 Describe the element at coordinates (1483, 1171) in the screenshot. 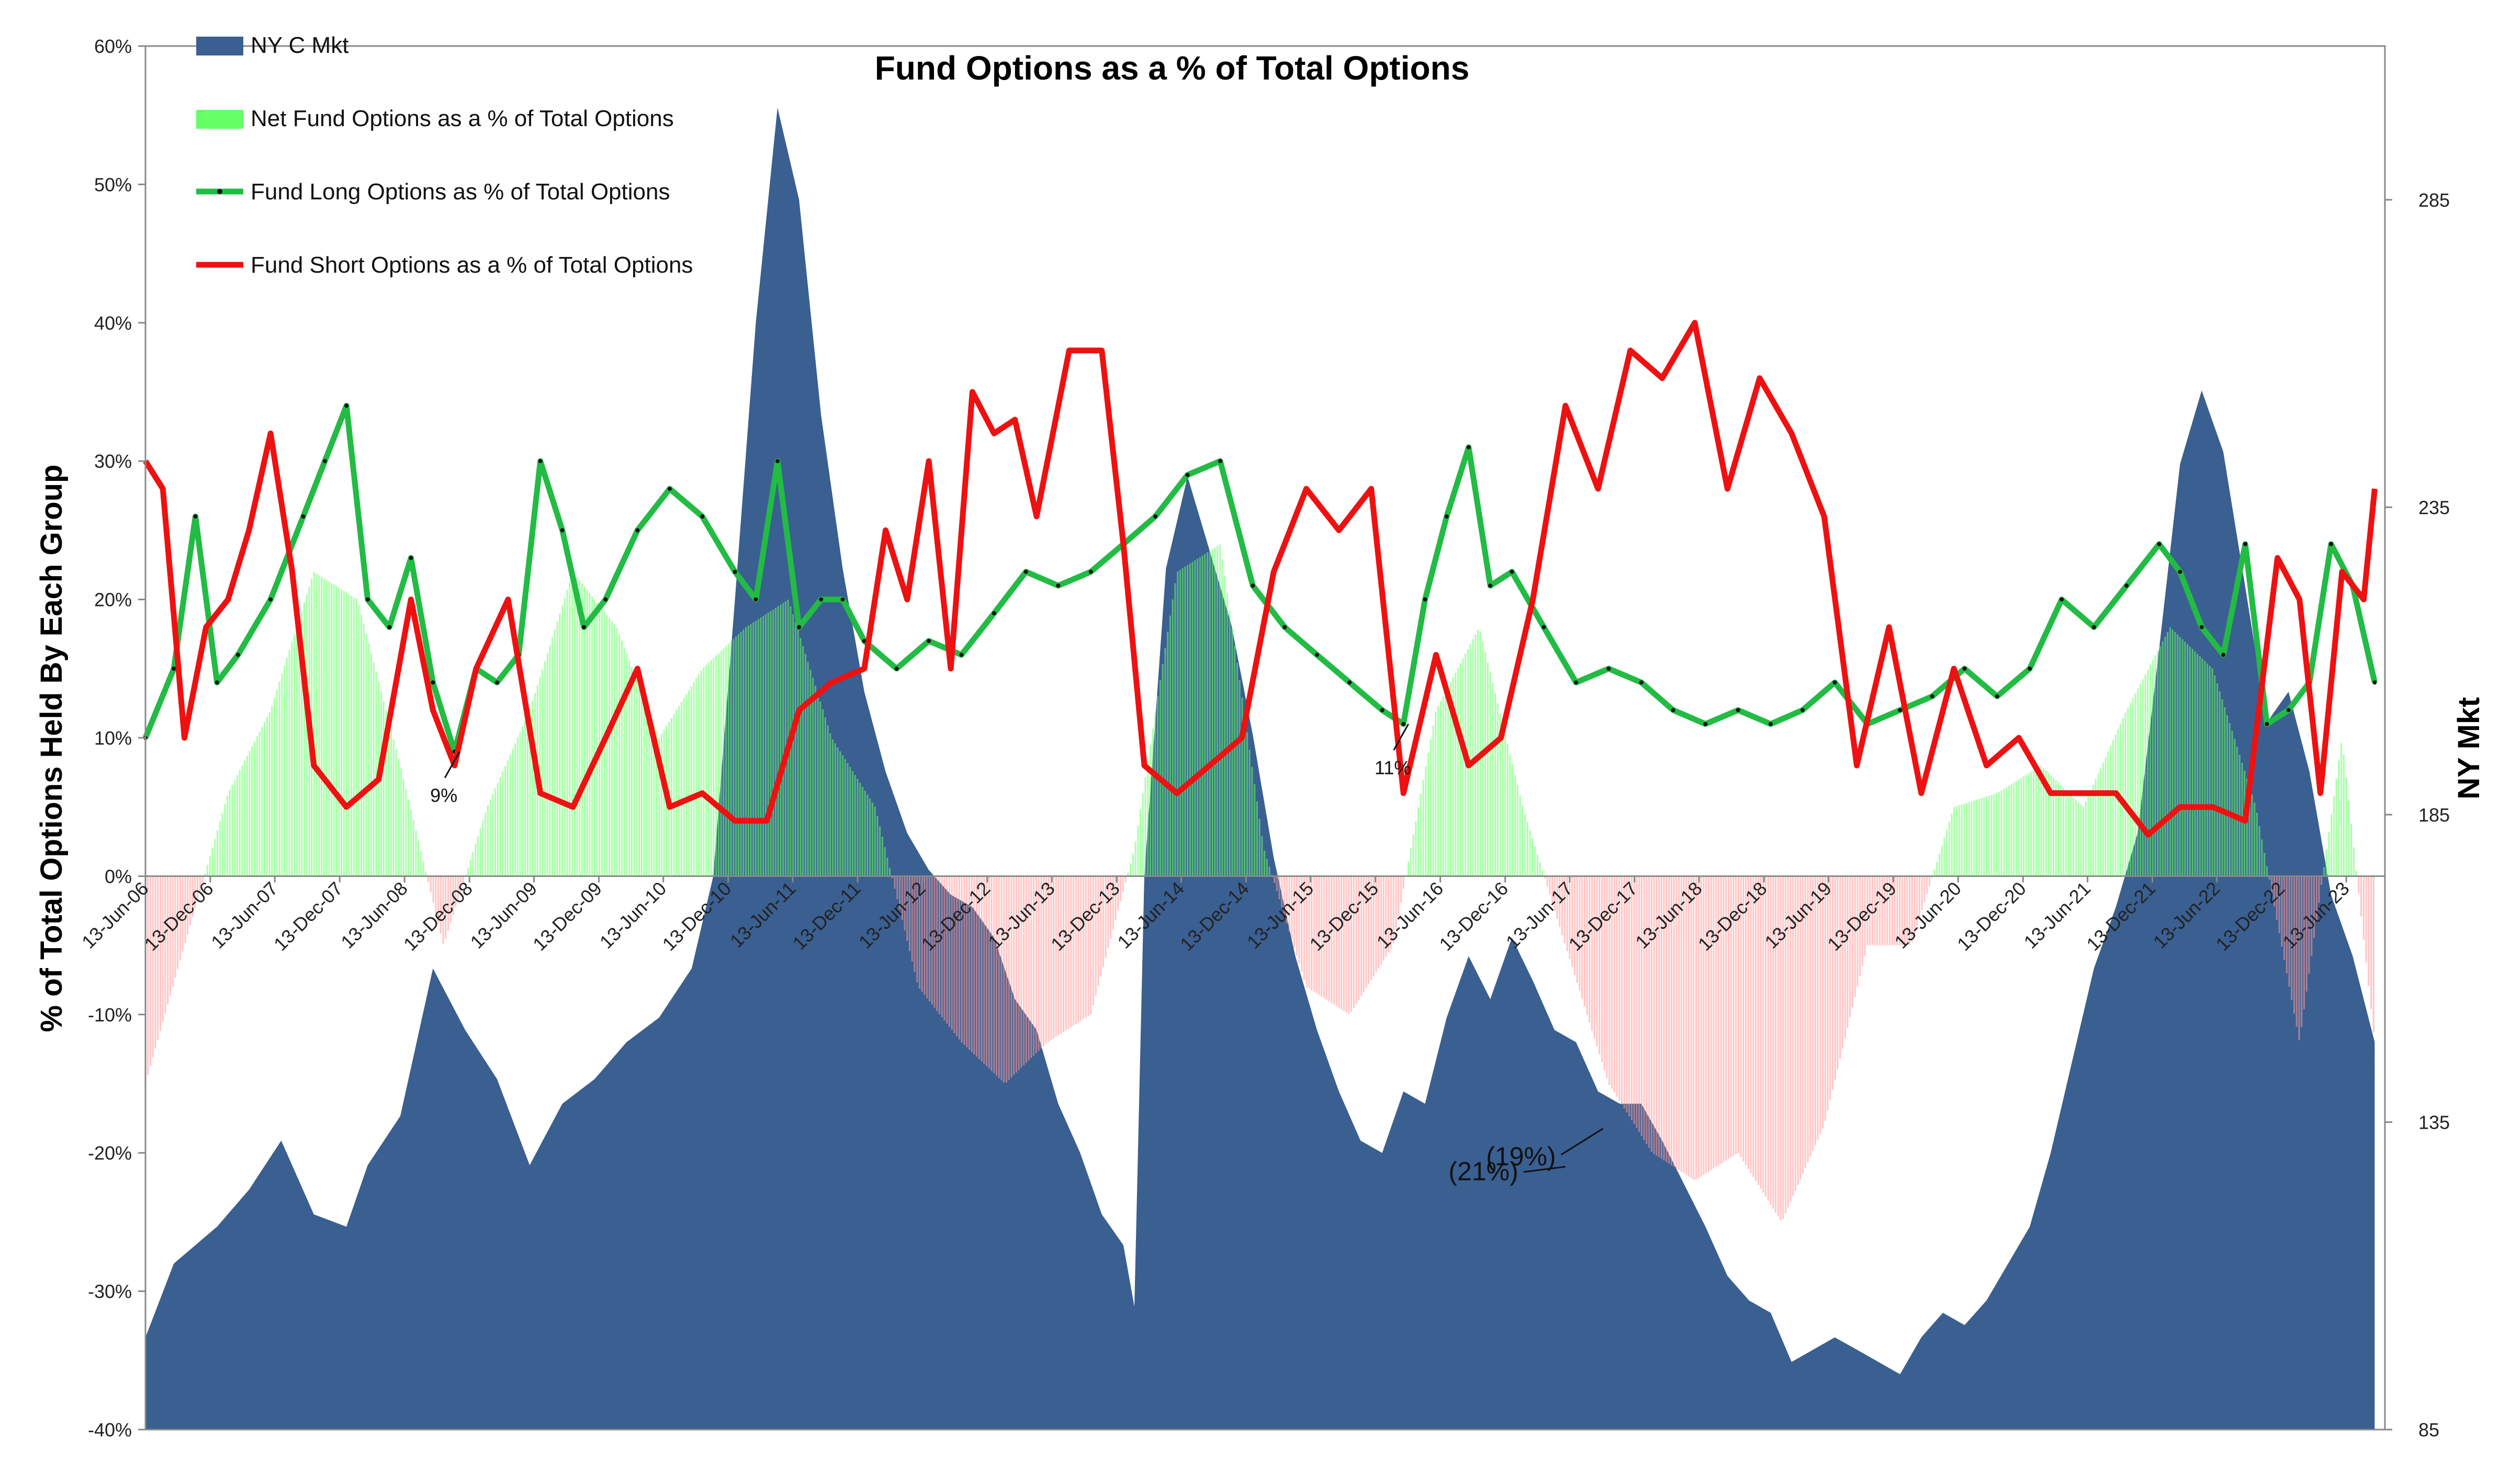

I see `annotation-label: (21%)` at that location.